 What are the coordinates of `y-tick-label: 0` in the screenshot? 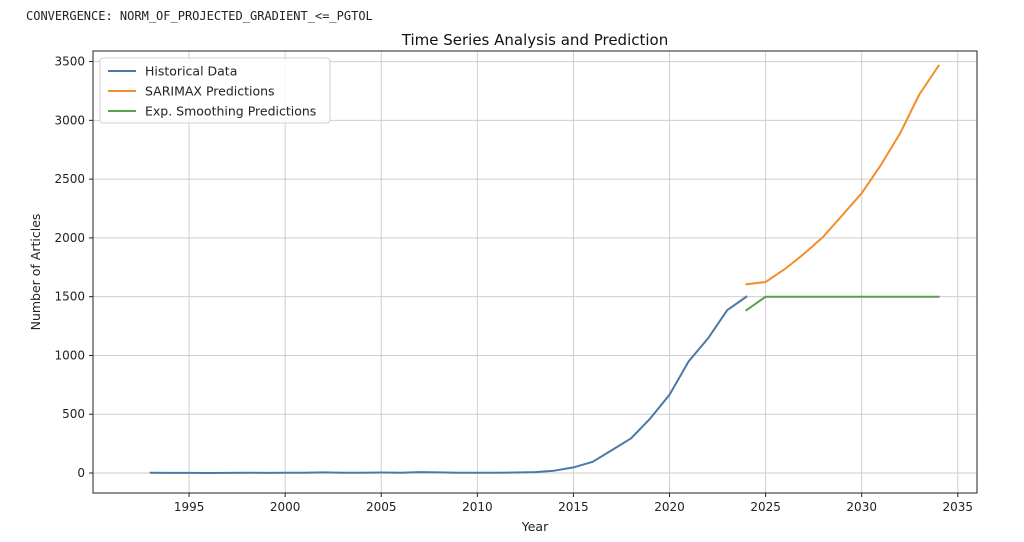 It's located at (81, 473).